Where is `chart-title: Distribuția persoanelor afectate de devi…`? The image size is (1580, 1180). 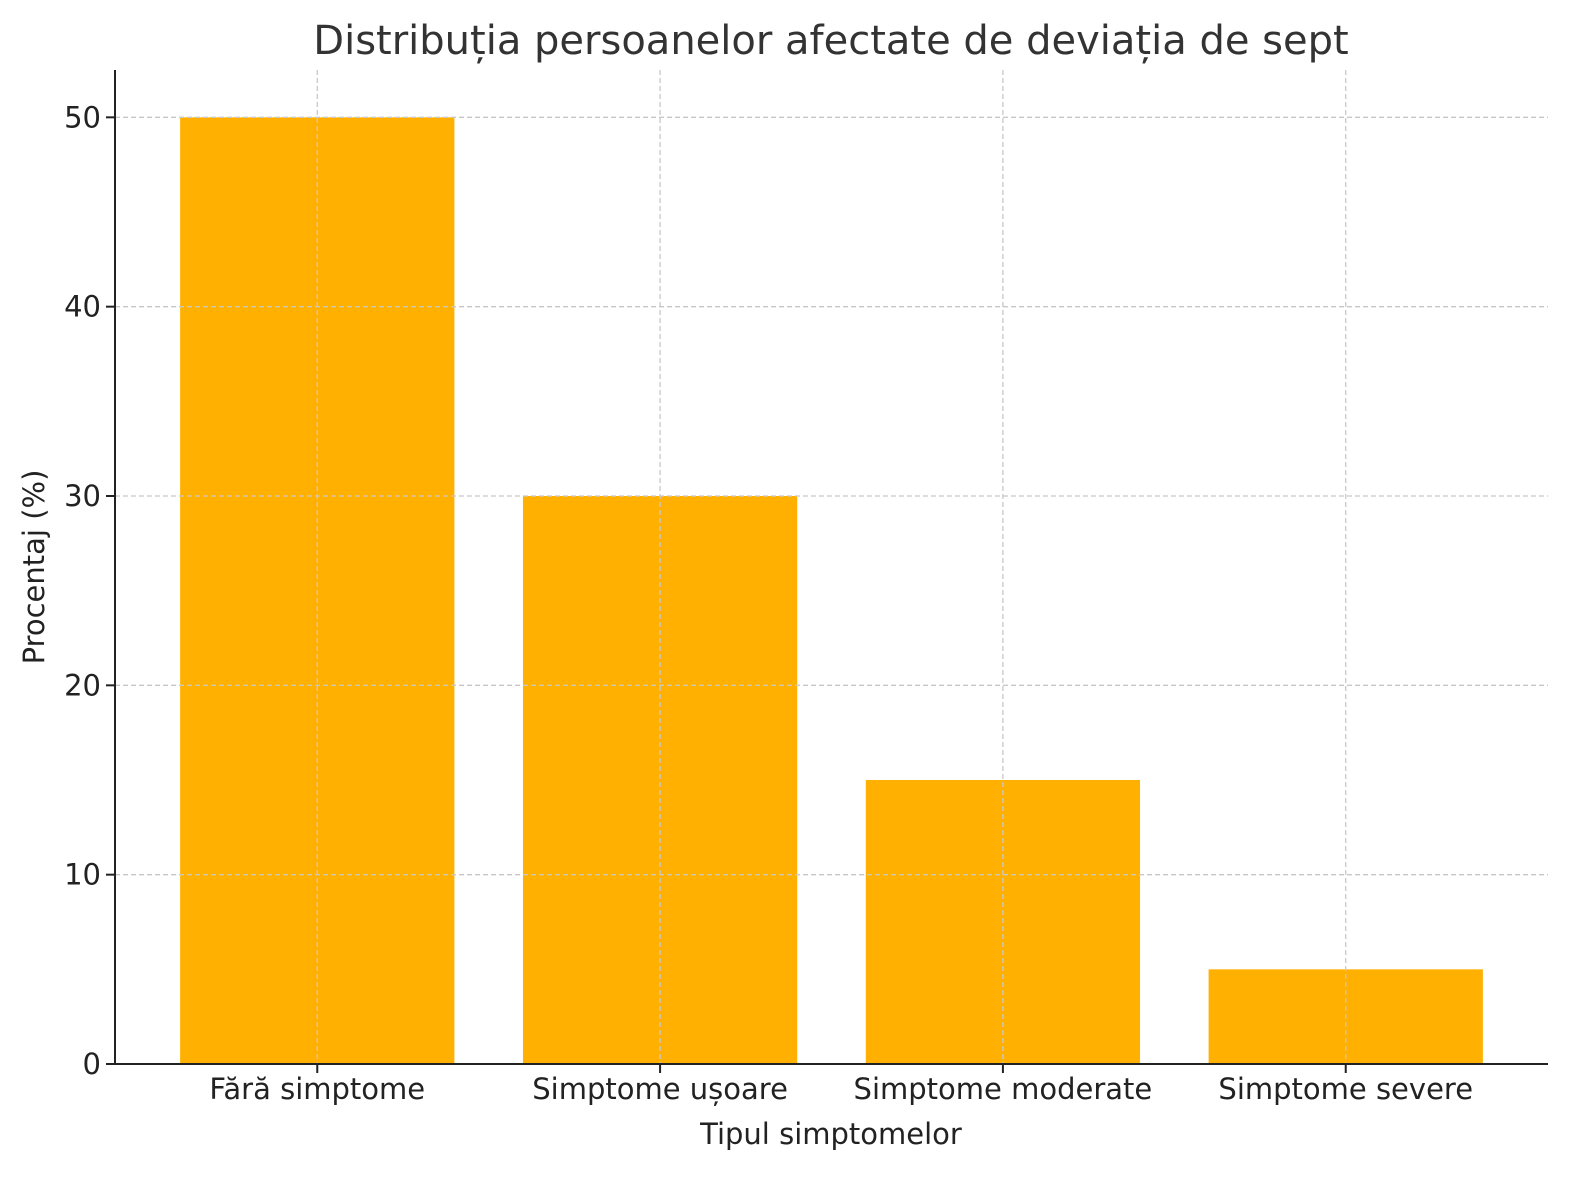
chart-title: Distribuția persoanelor afectate de devi… is located at coordinates (830, 41).